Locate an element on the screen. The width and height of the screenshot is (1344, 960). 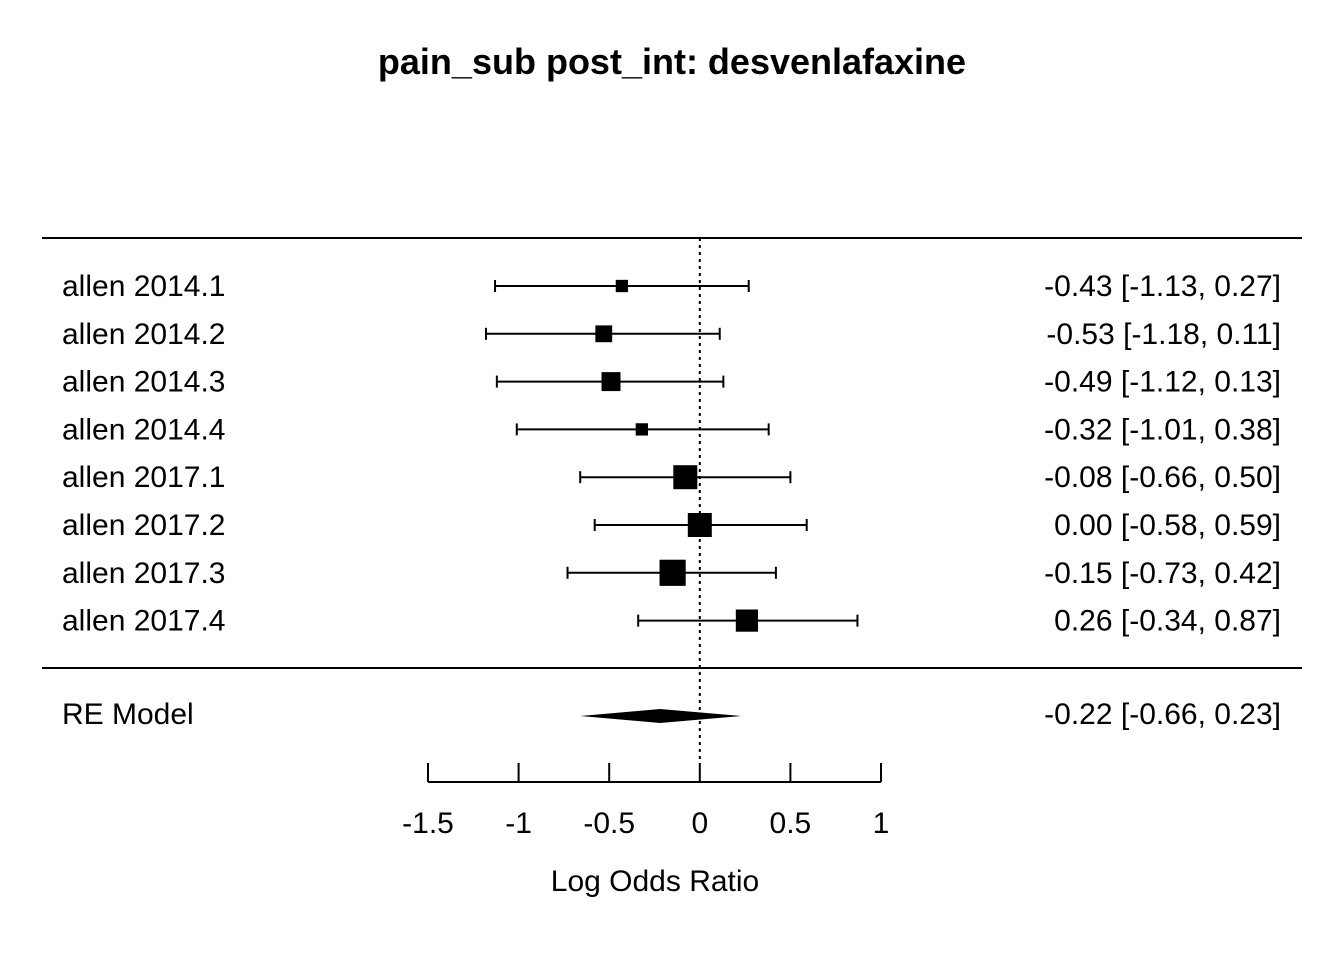
x-tick-label: -1.5 is located at coordinates (428, 823).